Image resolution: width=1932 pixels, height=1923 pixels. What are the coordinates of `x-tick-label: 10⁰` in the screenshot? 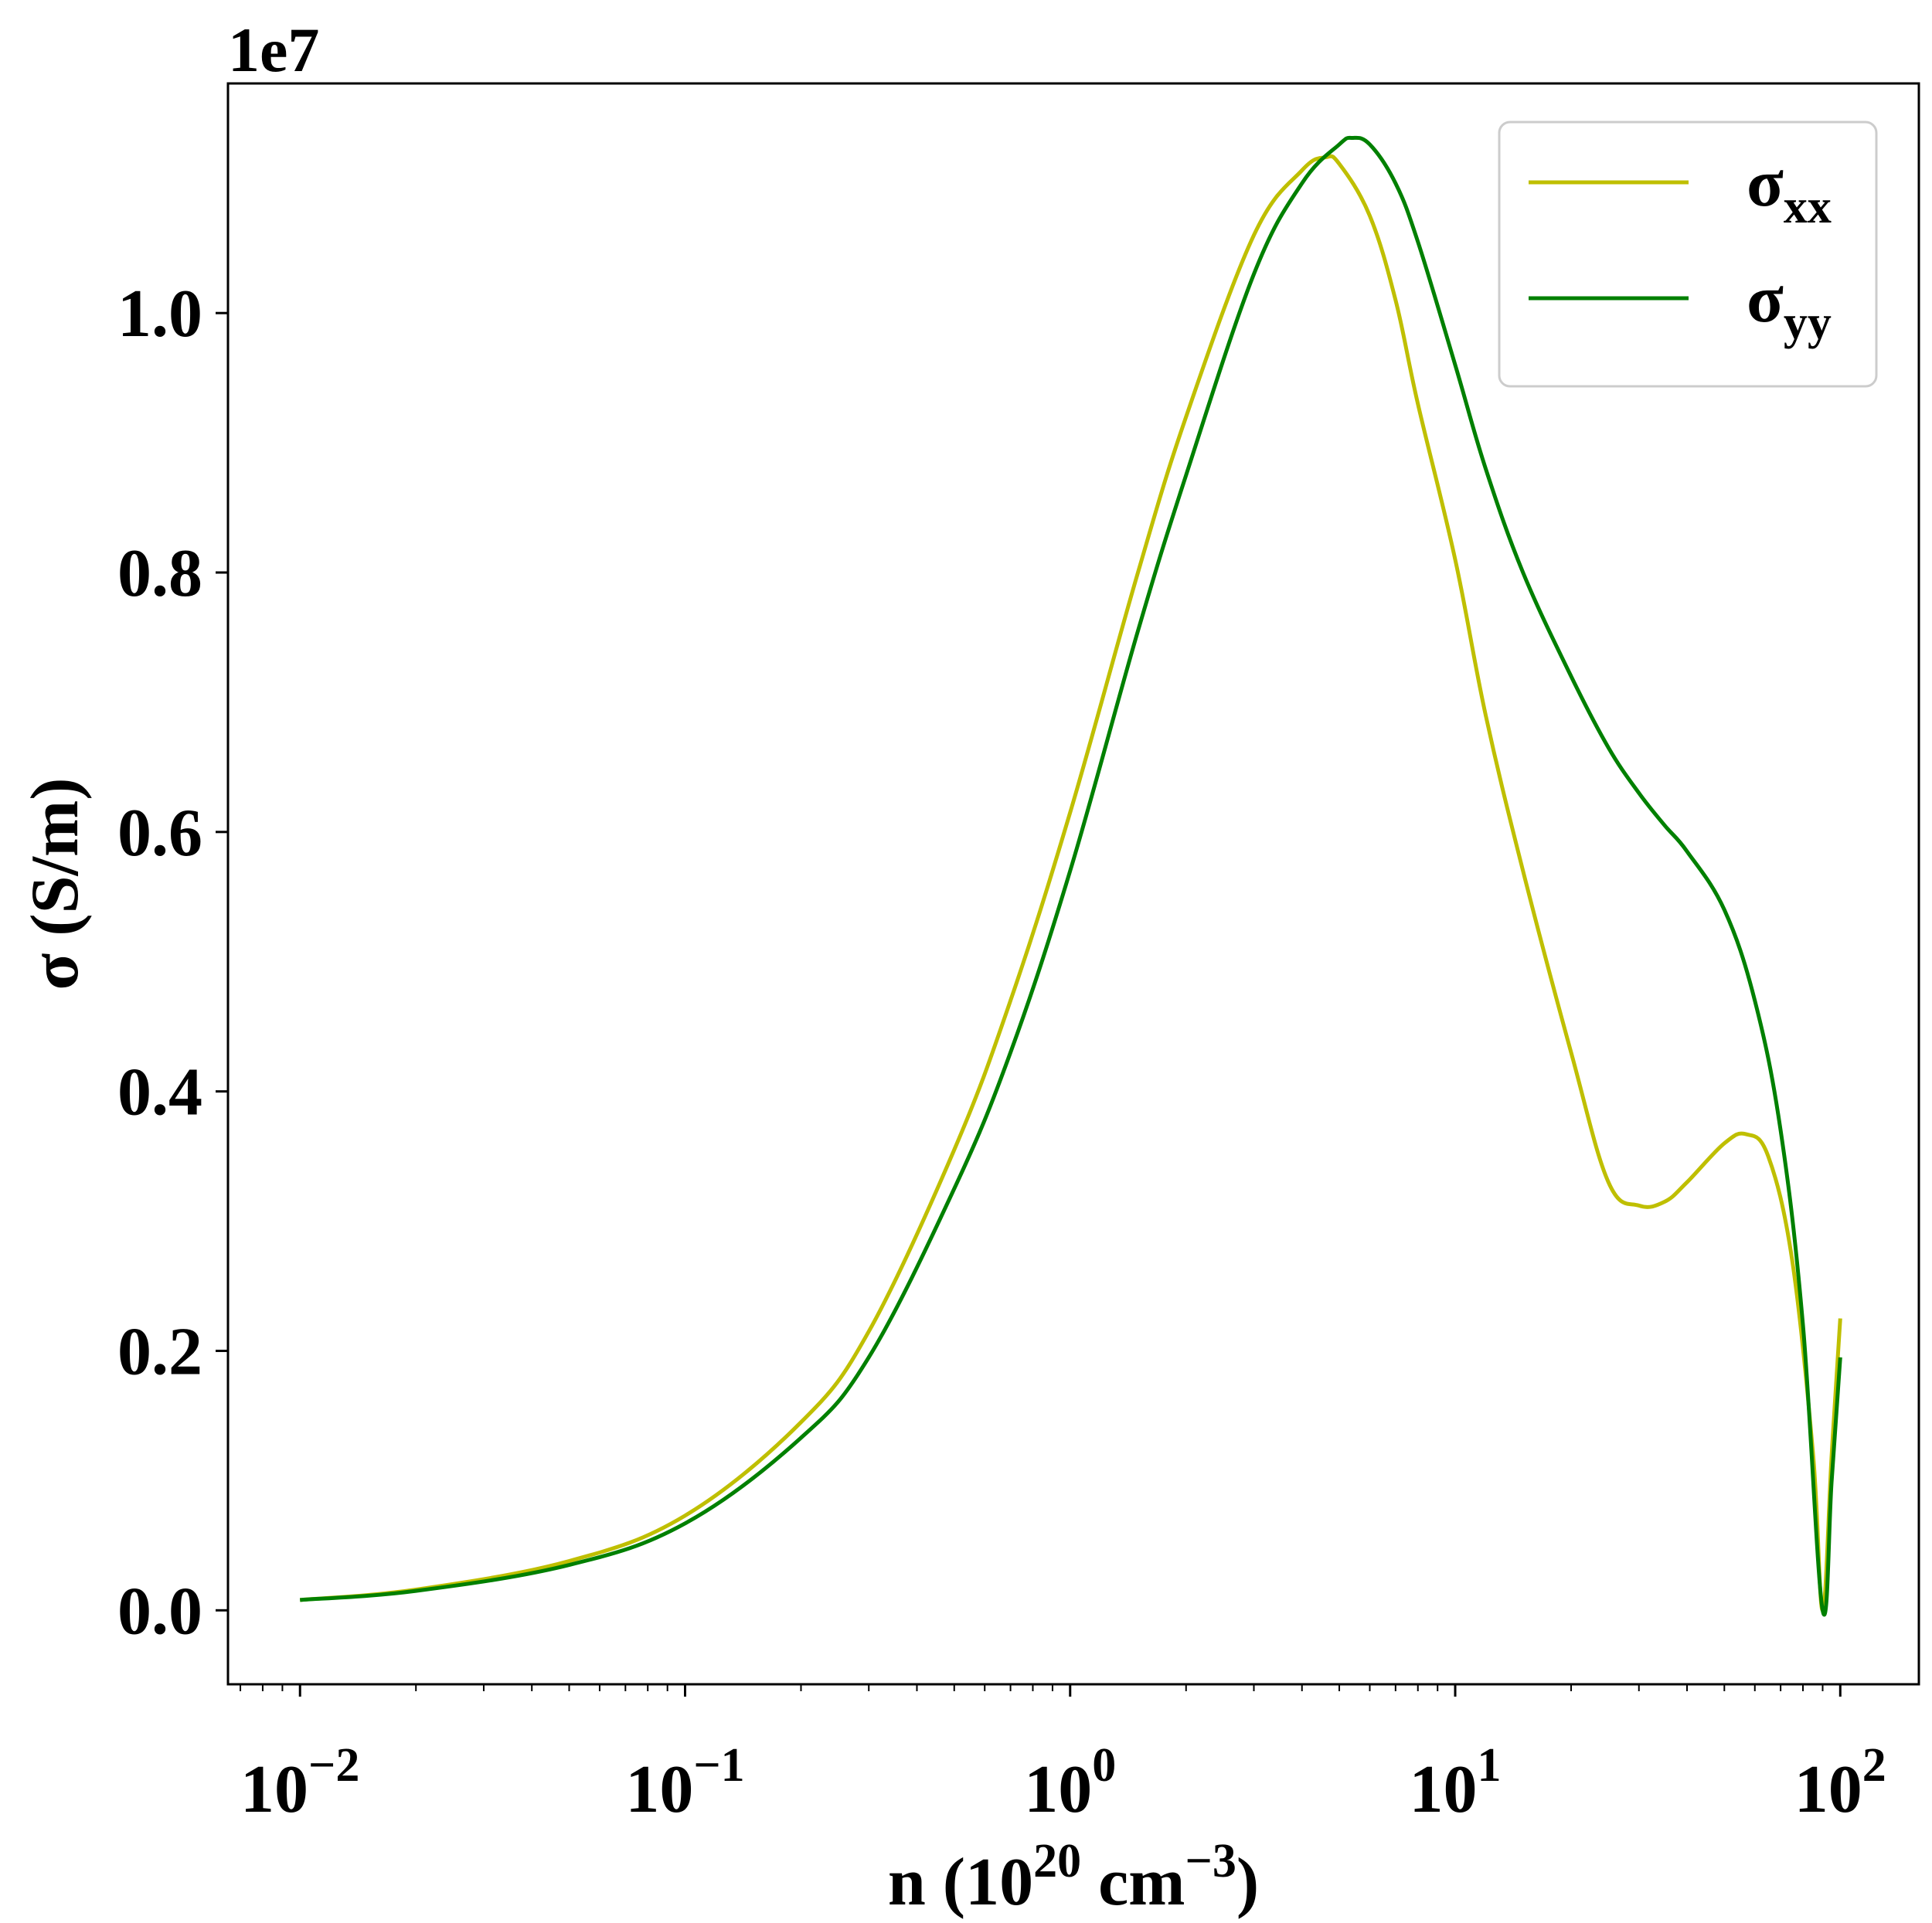 It's located at (1070, 1783).